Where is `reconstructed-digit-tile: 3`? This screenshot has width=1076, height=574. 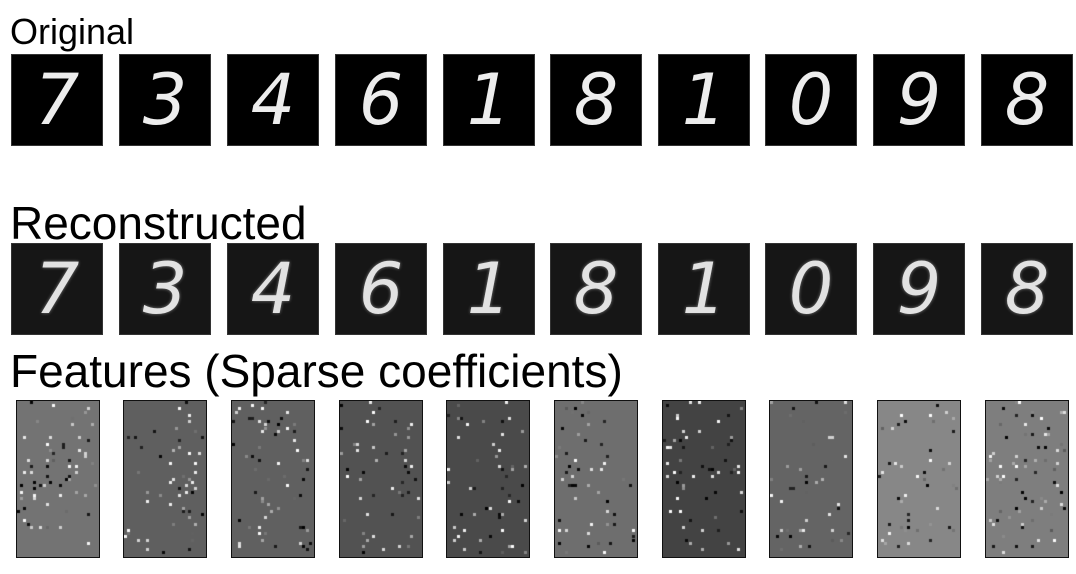 reconstructed-digit-tile: 3 is located at coordinates (165, 289).